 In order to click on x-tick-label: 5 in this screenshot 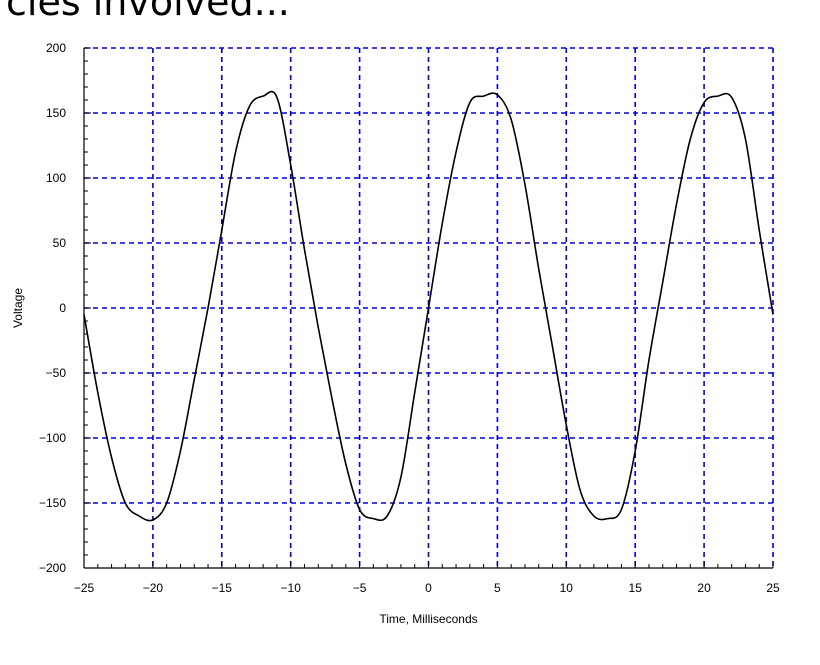, I will do `click(497, 588)`.